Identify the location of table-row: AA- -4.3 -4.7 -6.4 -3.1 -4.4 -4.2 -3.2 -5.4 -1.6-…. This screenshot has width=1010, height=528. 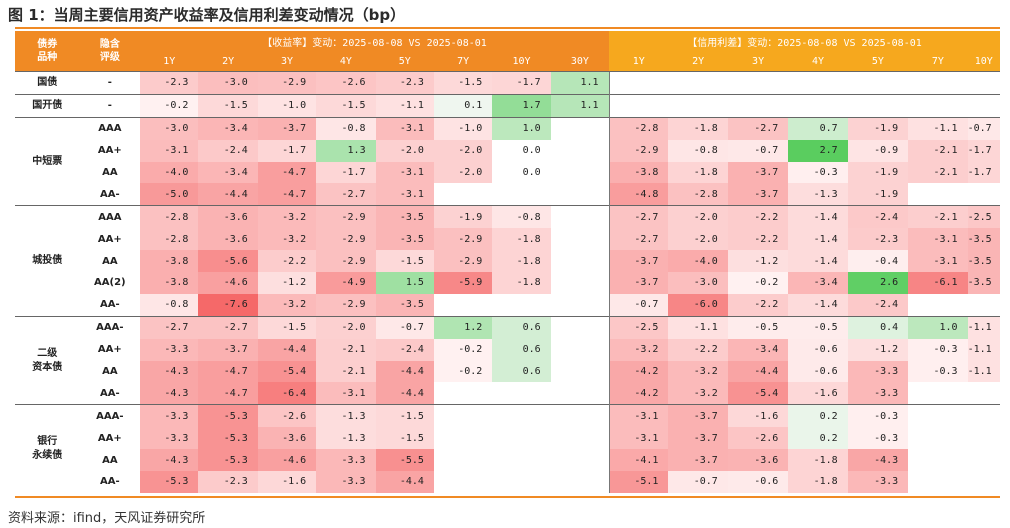
(507, 393).